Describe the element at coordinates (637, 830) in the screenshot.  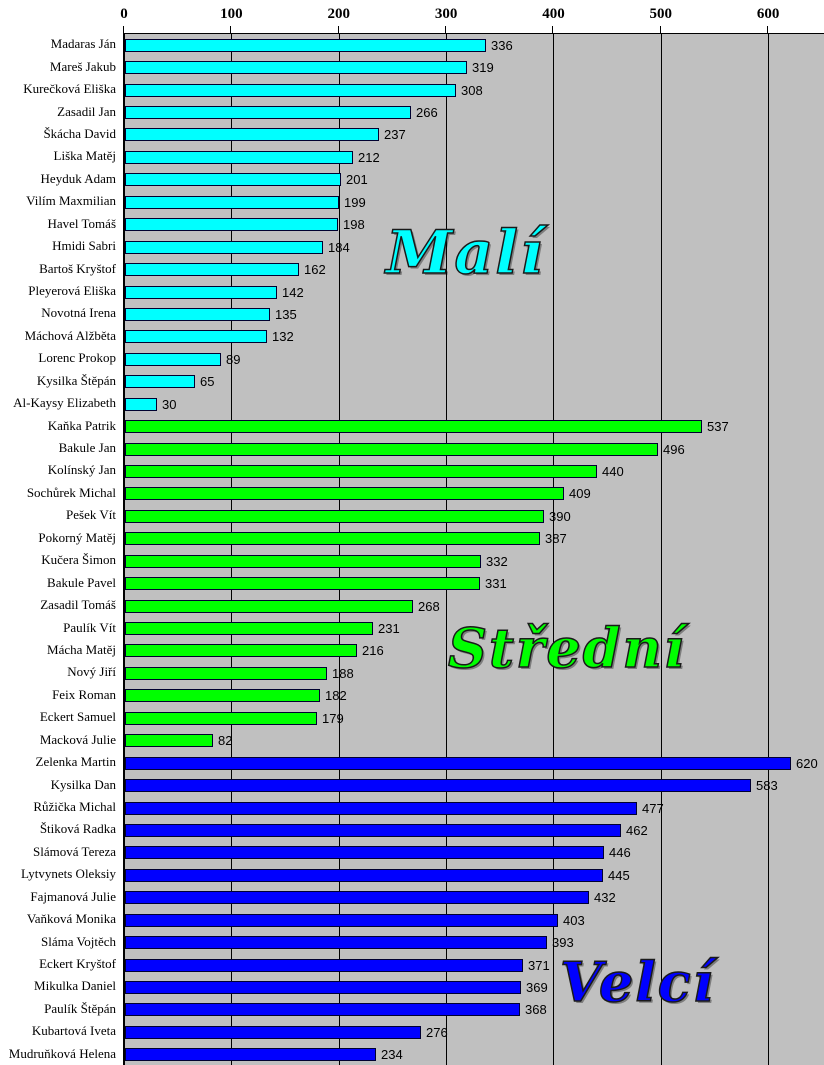
I see `bar-value-label: 462` at that location.